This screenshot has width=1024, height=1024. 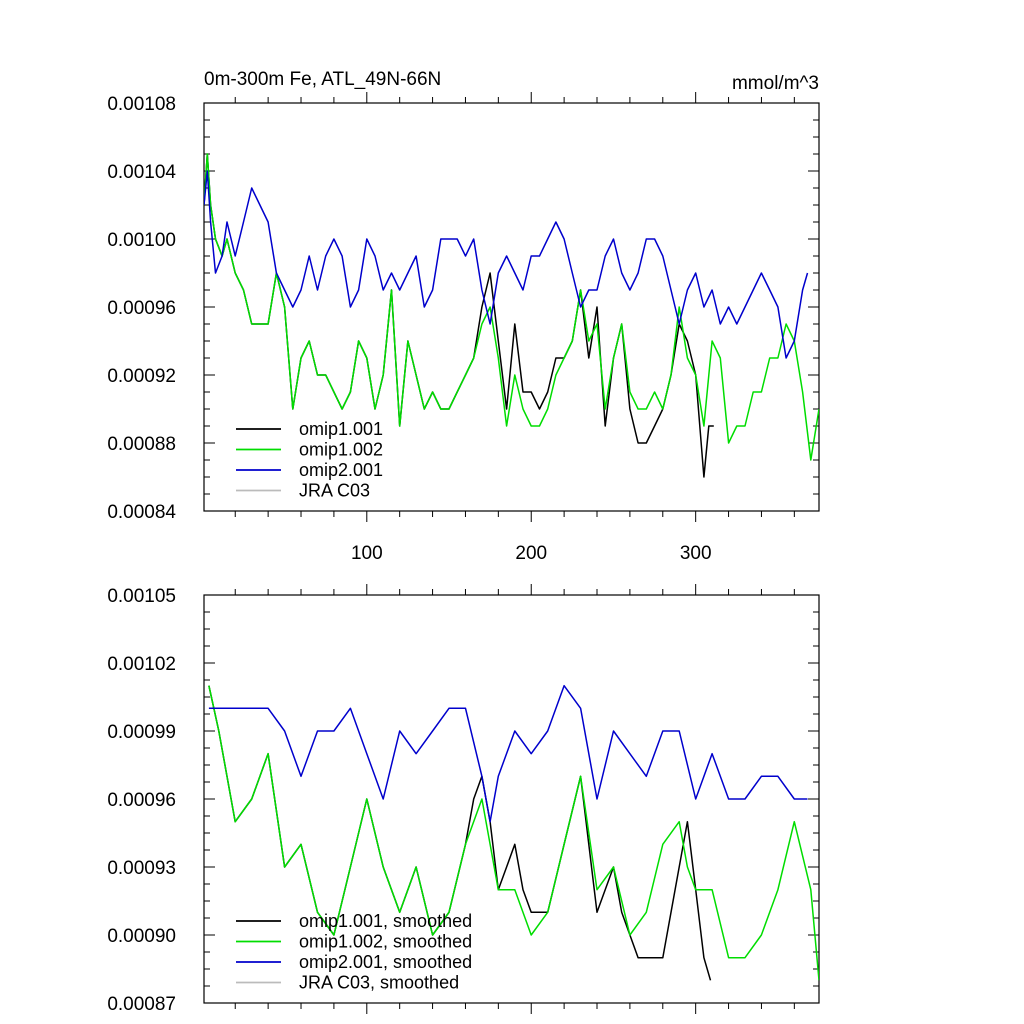 What do you see at coordinates (141, 1004) in the screenshot?
I see `y-tick-label: 0.00087` at bounding box center [141, 1004].